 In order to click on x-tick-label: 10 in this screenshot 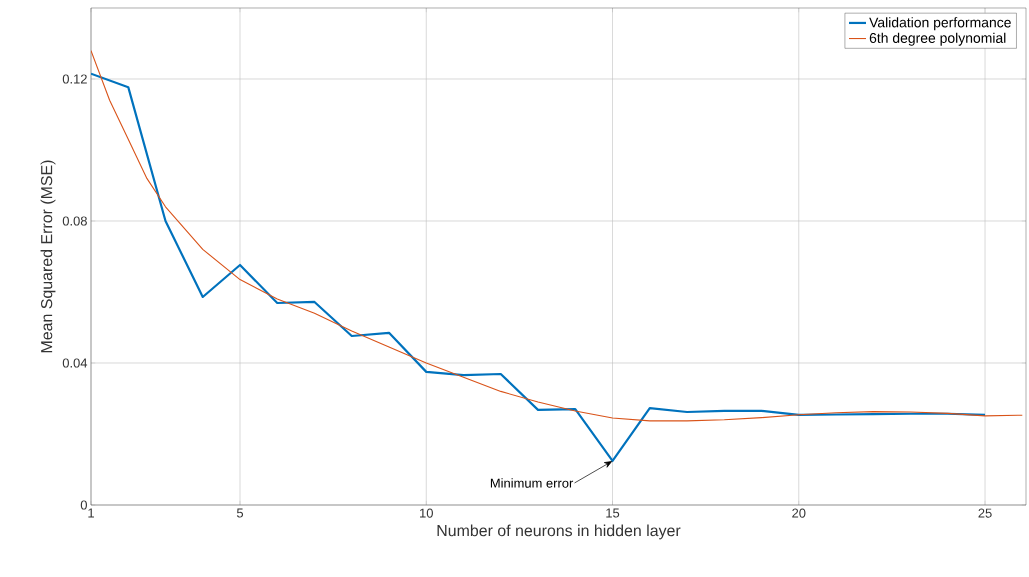, I will do `click(426, 513)`.